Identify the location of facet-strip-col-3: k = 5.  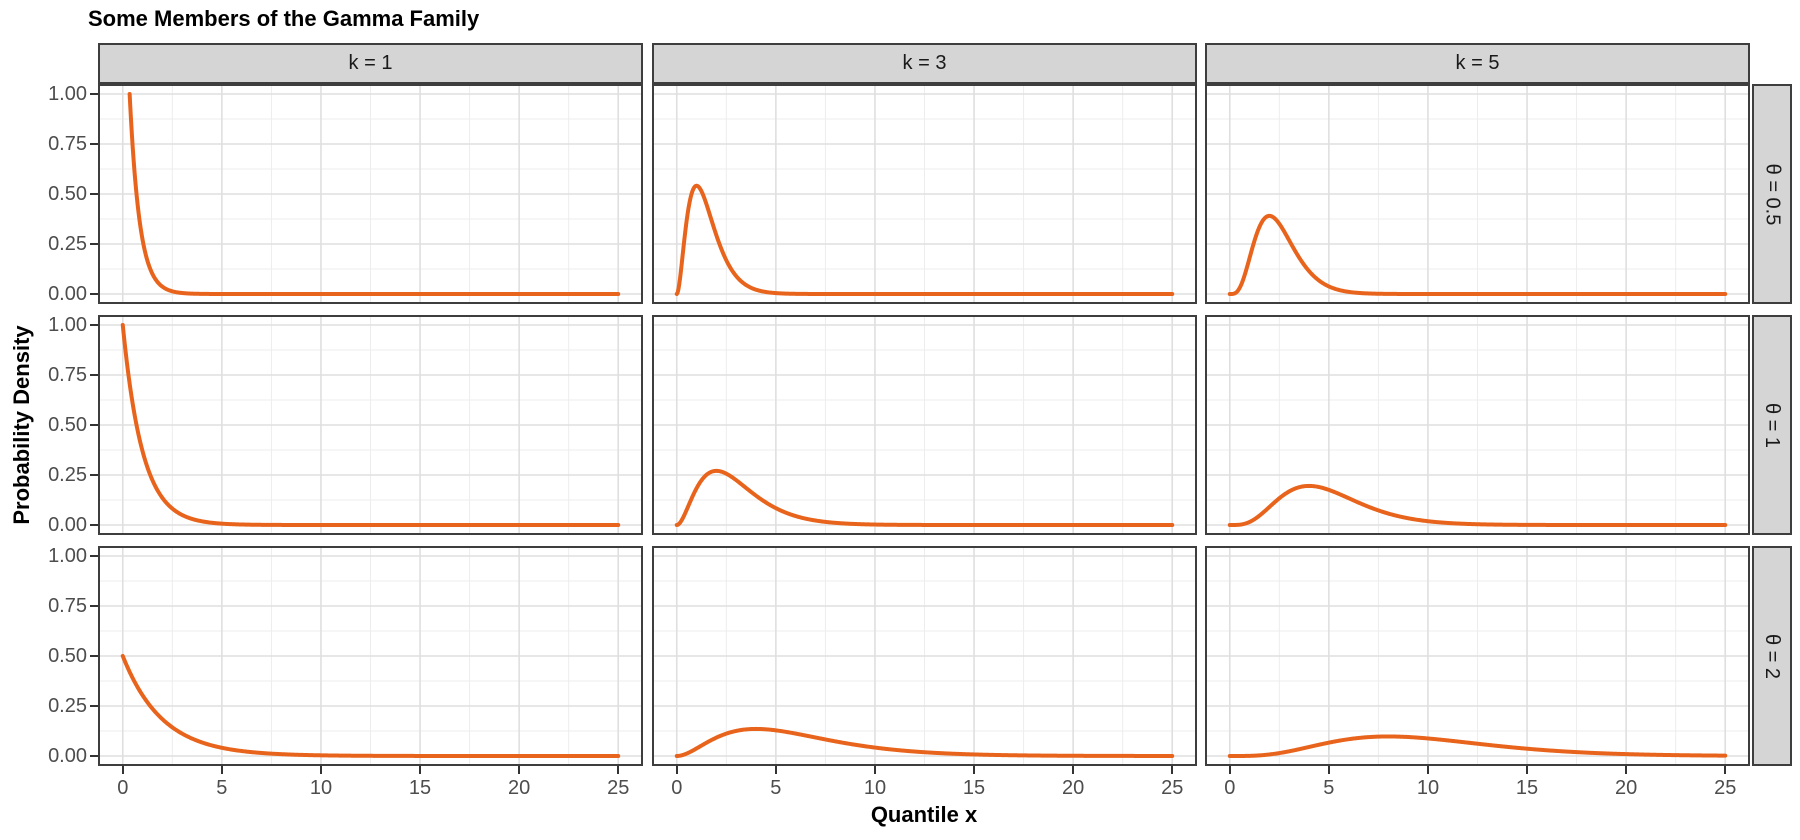
(1477, 63).